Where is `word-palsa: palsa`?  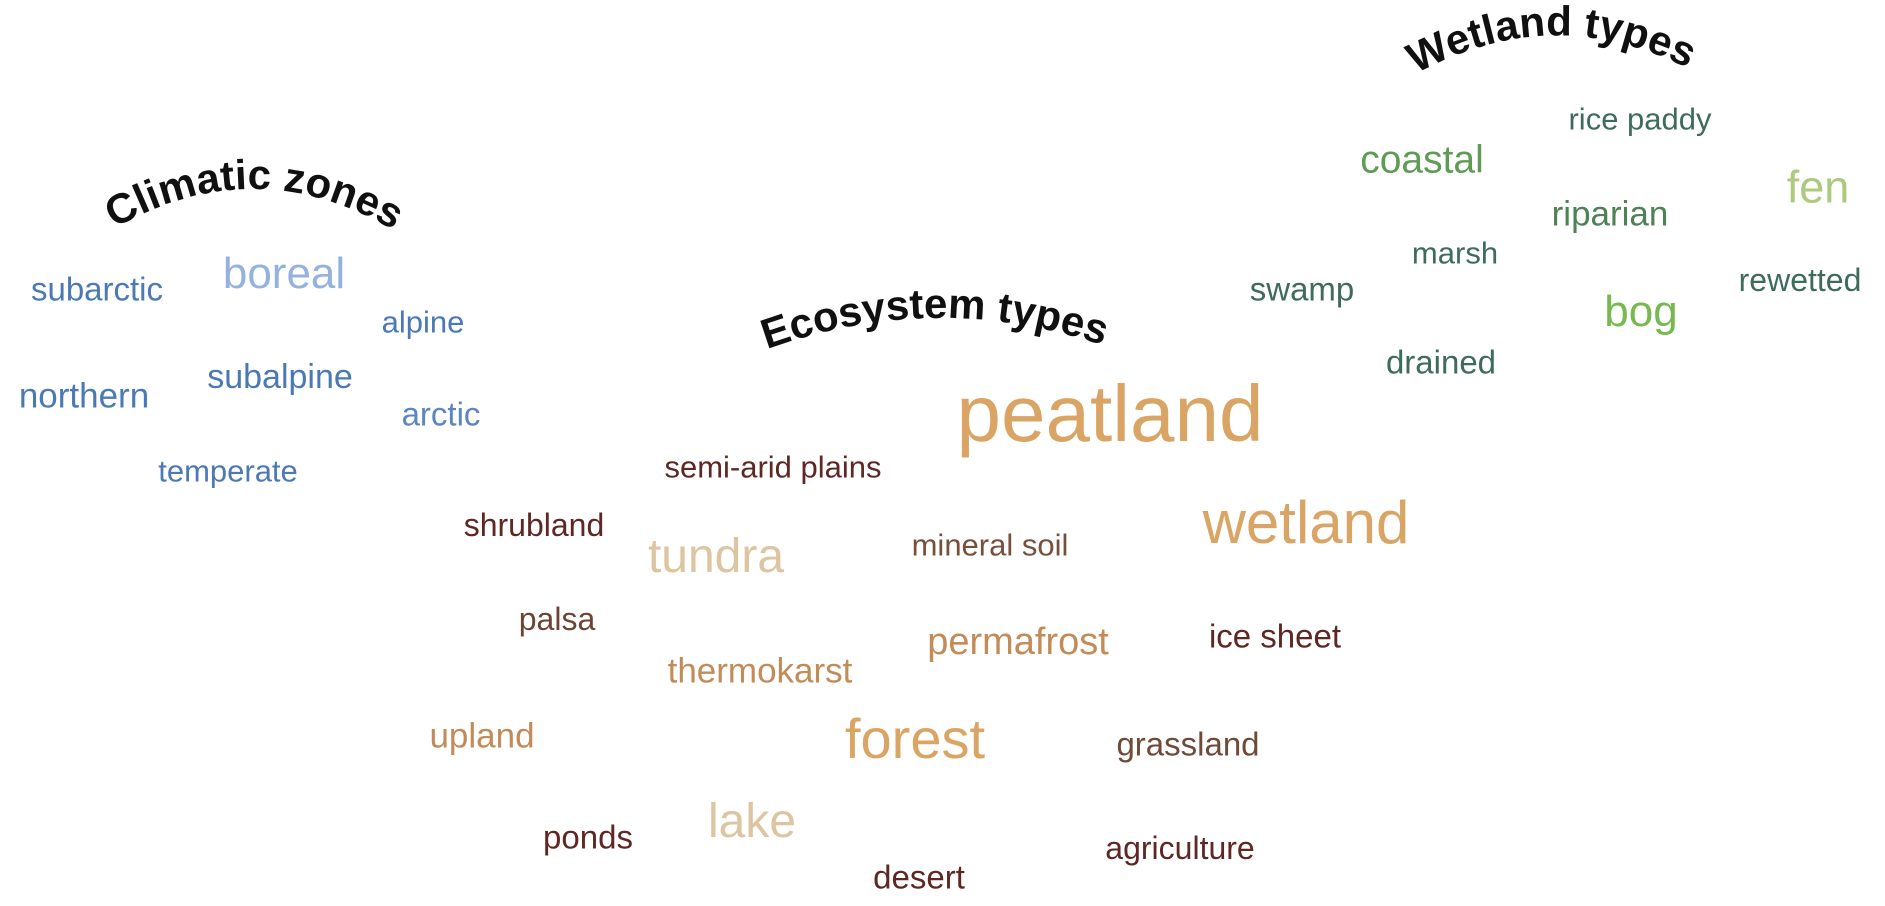 word-palsa: palsa is located at coordinates (557, 619).